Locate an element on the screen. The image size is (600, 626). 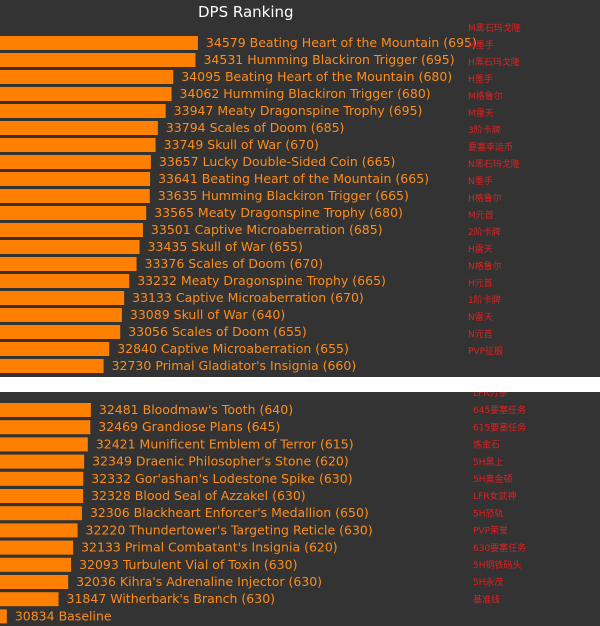
bar-label: 33565 Meaty Dragonspine Trophy (680) is located at coordinates (278, 212).